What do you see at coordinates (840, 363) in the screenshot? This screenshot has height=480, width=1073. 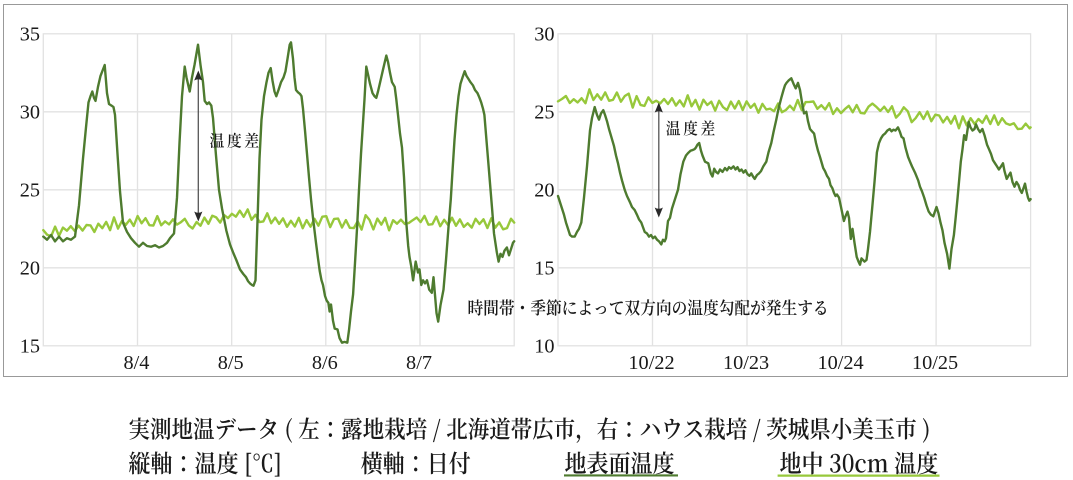 I see `svg-text: 10/24` at bounding box center [840, 363].